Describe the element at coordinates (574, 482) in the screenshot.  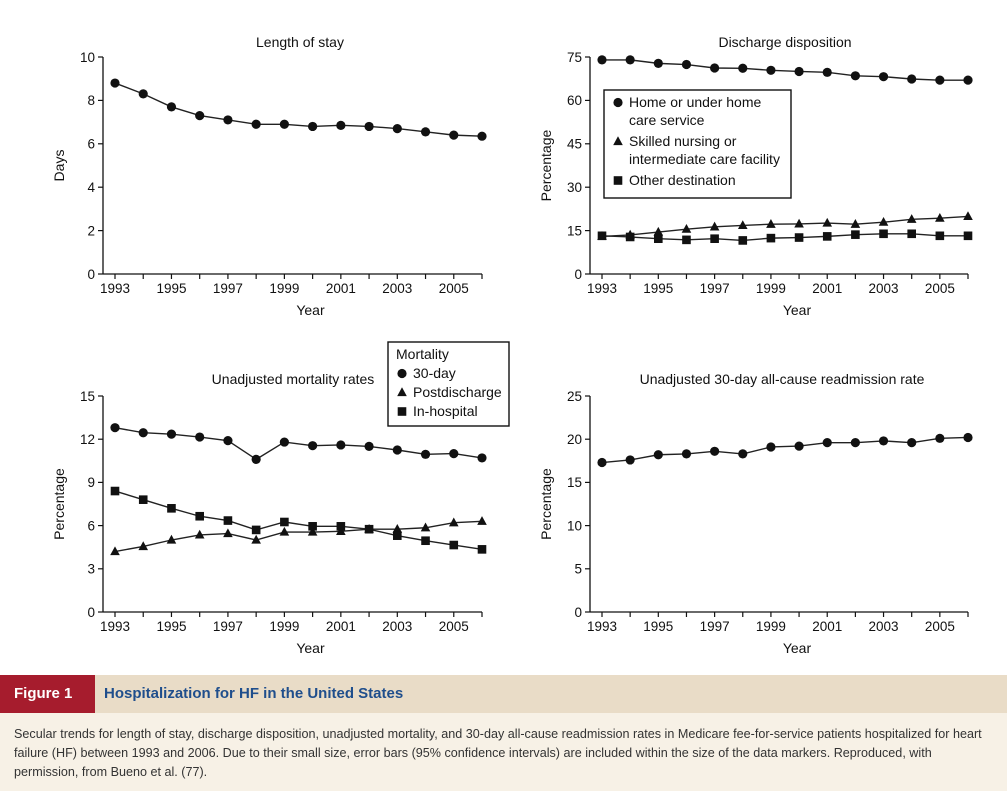
I see `y-tick-label: 15` at that location.